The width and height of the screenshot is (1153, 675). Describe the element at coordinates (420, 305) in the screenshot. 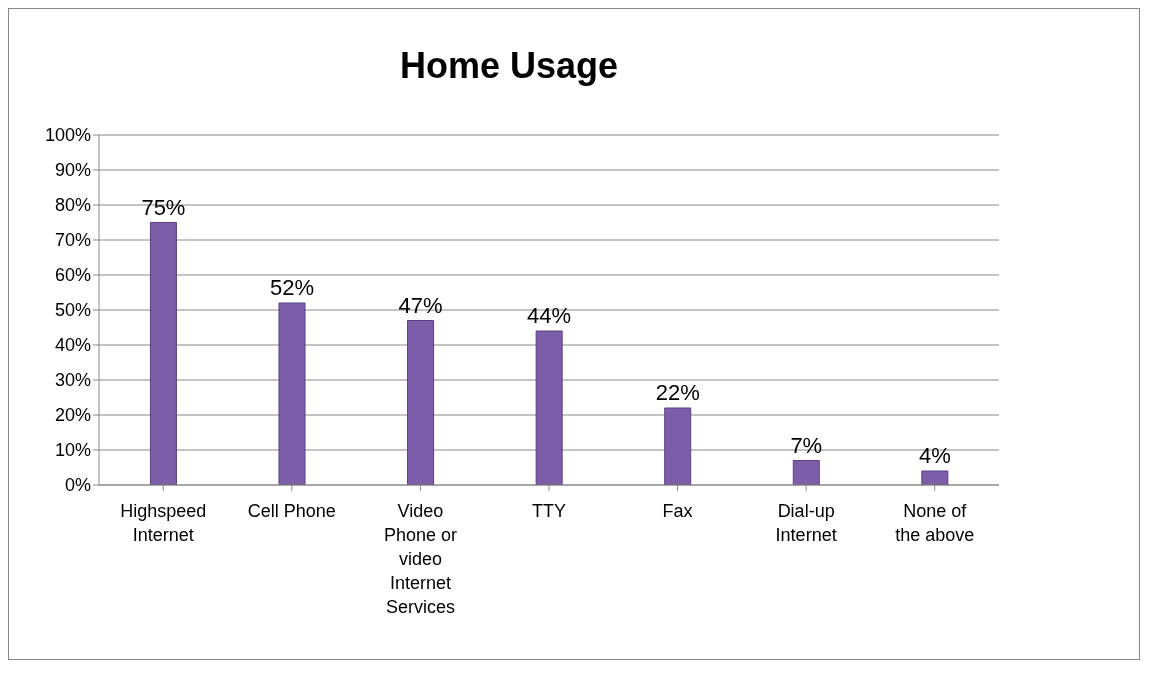

I see `data-label: 47%` at that location.